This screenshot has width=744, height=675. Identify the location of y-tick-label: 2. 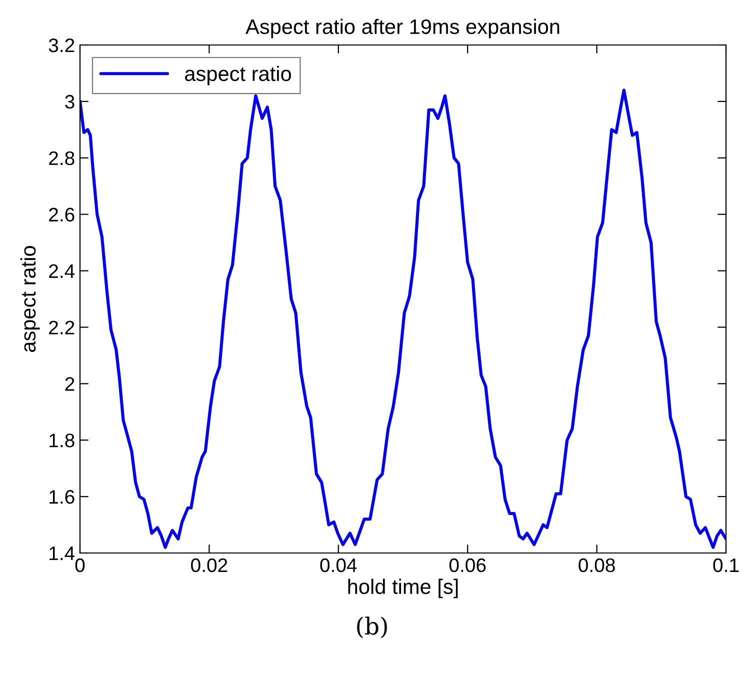
(69, 384).